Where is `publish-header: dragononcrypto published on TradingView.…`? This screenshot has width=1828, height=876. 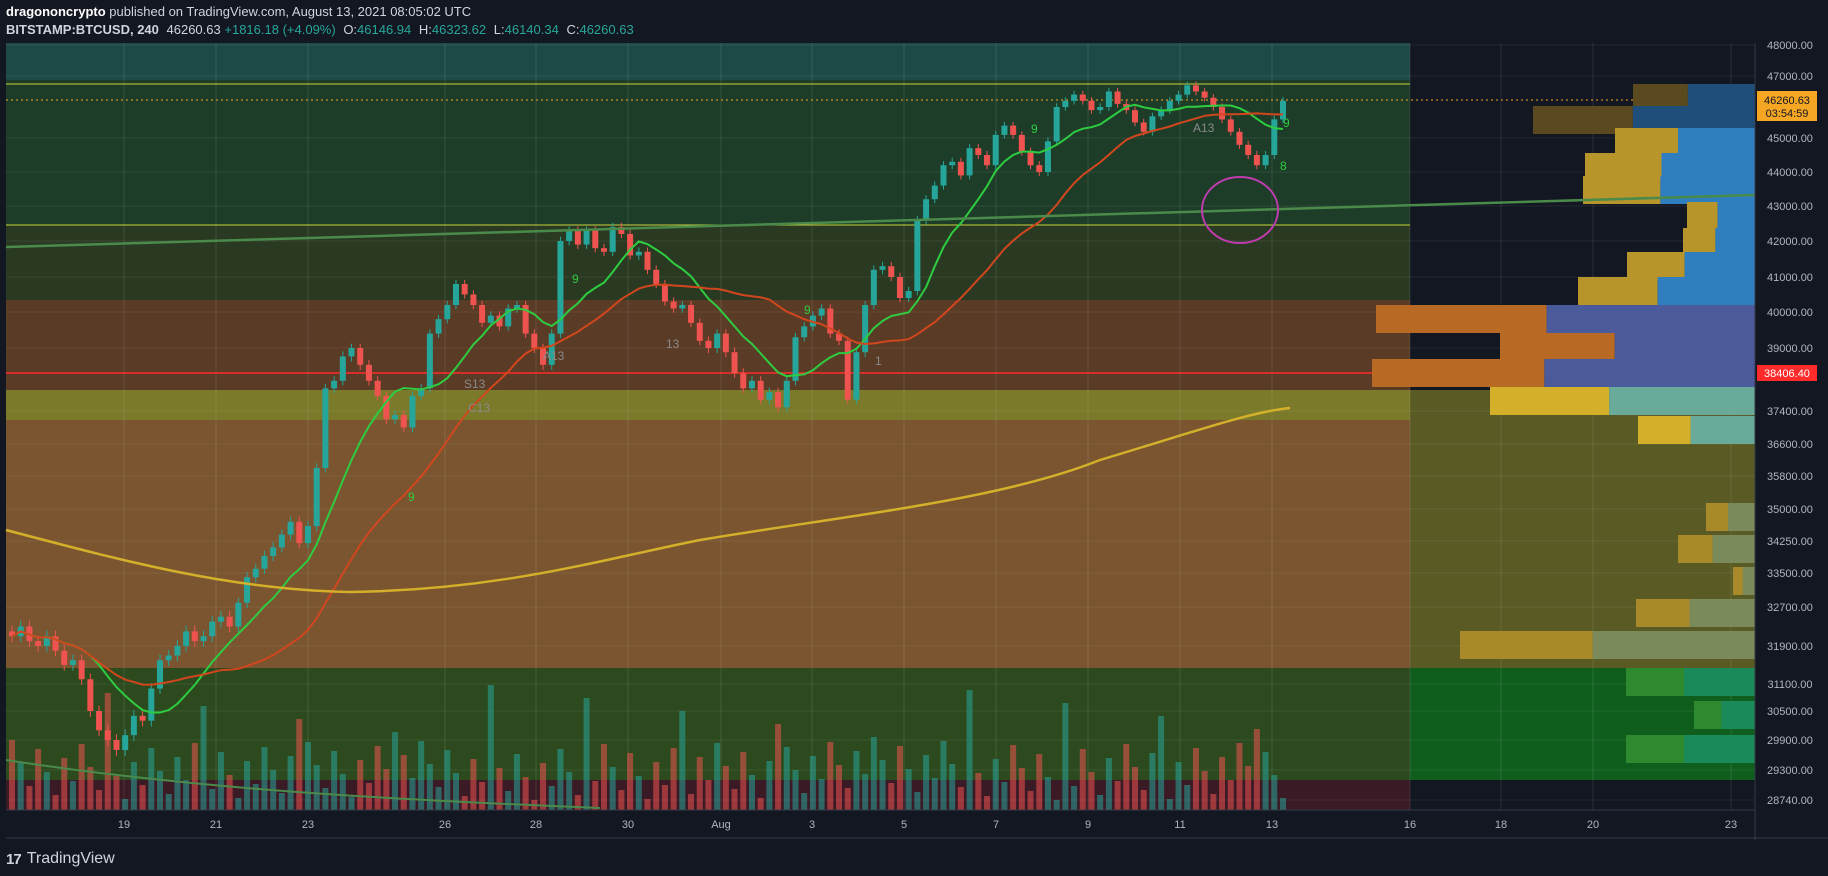
publish-header: dragononcrypto published on TradingView.… is located at coordinates (238, 11).